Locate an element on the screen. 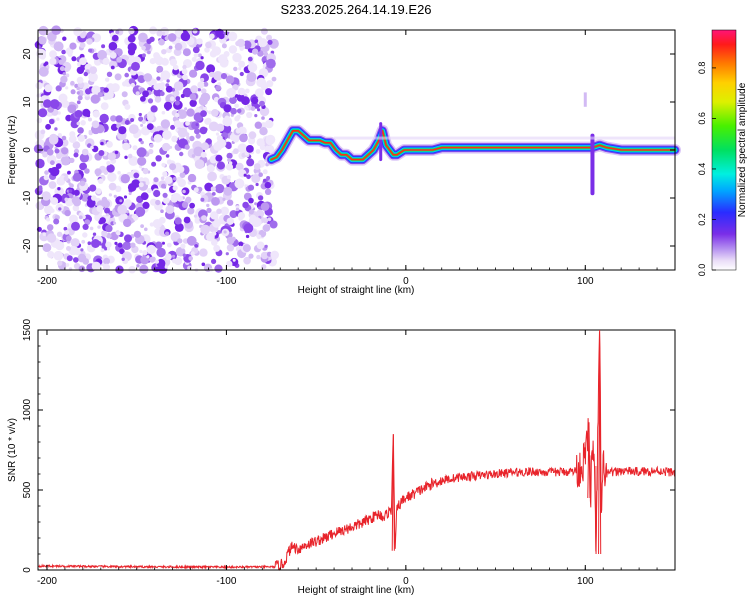 This screenshot has width=750, height=600. snr-spike is located at coordinates (596, 510).